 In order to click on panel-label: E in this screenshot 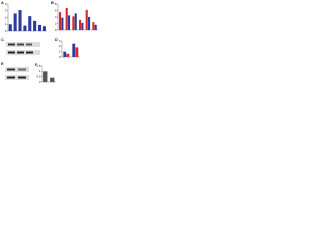, I will do `click(2, 63)`.